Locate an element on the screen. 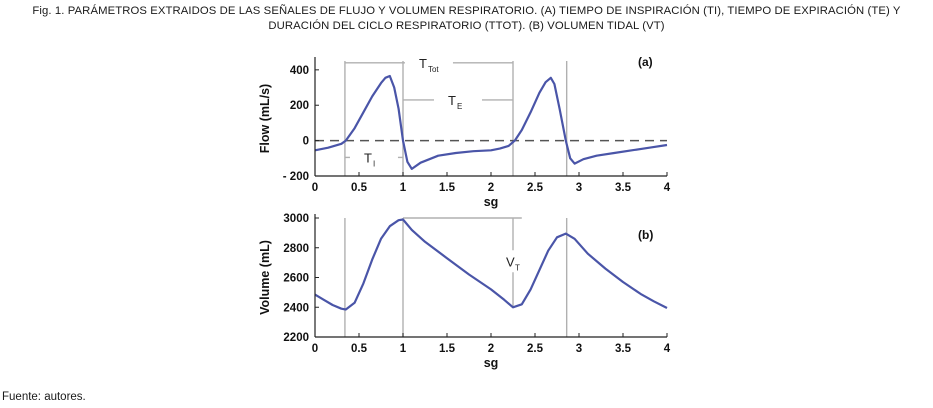  volume-y-tick-label-3: 2400 is located at coordinates (296, 308).